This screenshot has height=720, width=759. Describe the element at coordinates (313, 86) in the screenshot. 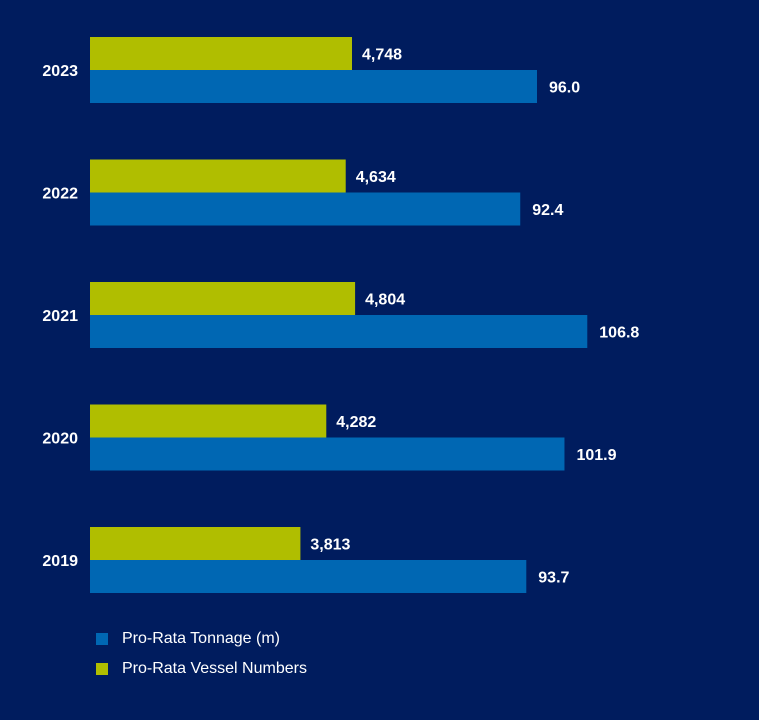

I see `bar-tonnage-2023` at that location.